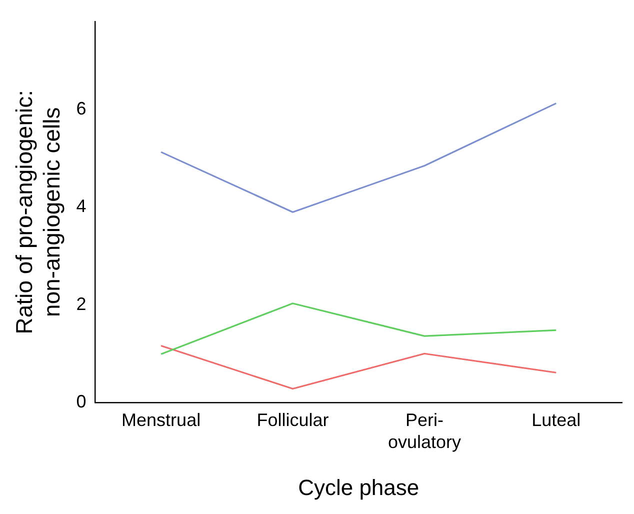 The width and height of the screenshot is (634, 514). Describe the element at coordinates (161, 420) in the screenshot. I see `x-tick-label: Menstrual` at that location.